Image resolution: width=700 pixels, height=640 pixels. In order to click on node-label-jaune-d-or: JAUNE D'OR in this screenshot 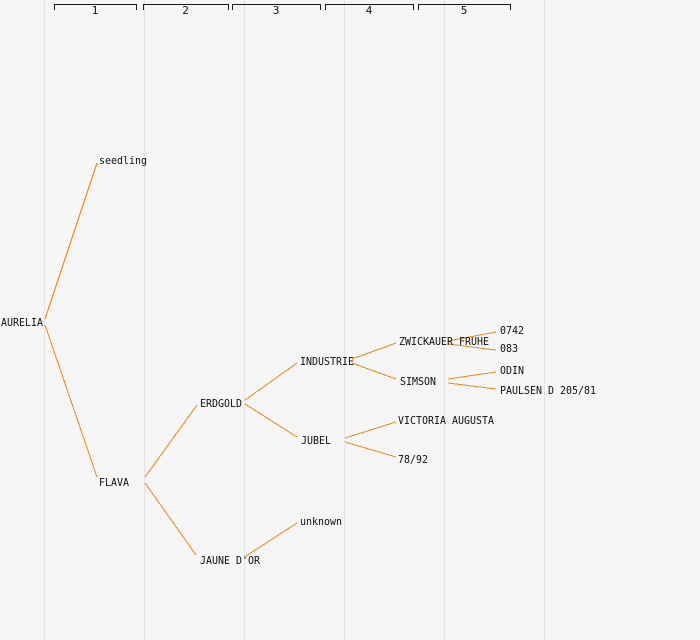, I will do `click(230, 560)`.